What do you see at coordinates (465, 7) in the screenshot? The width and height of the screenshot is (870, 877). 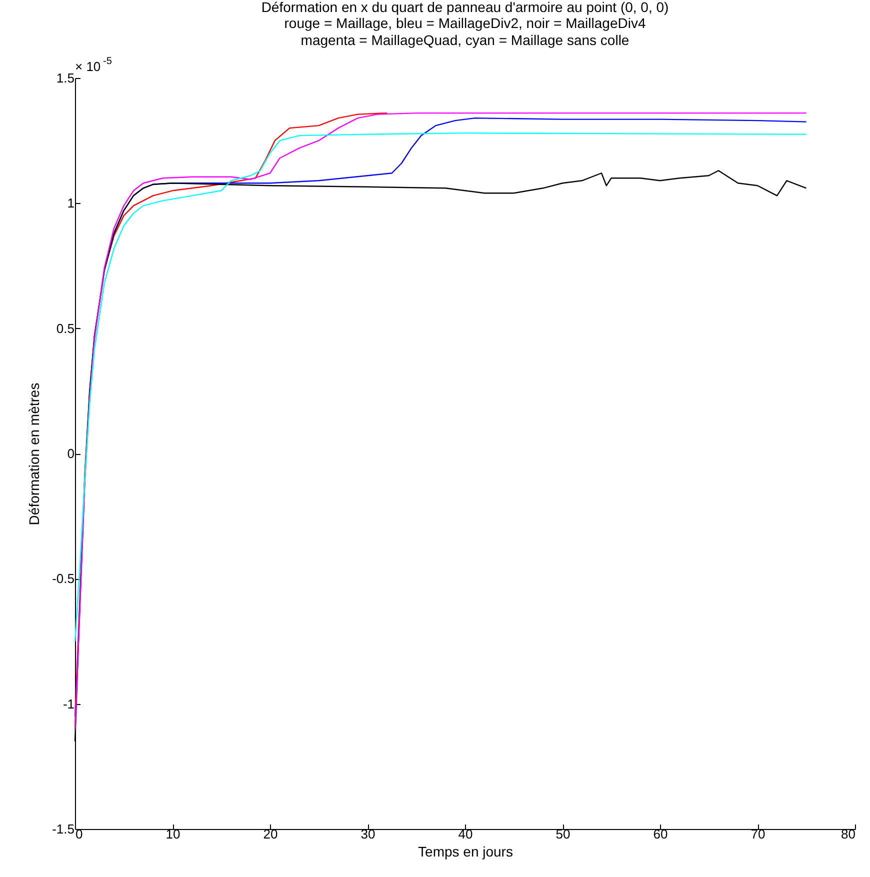 I see `chart-title: Déformation en x du quart de panneau d'armoire au point (0, 0, 0)` at bounding box center [465, 7].